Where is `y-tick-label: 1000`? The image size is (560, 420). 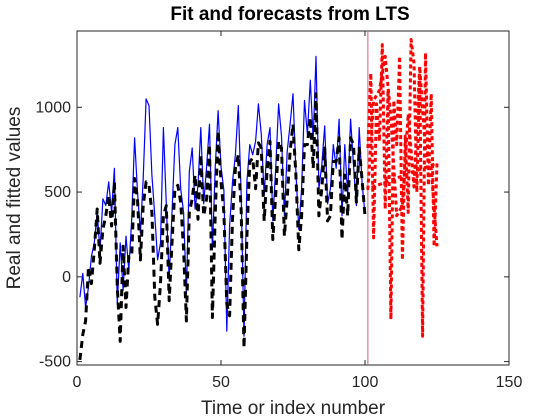 y-tick-label: 1000 is located at coordinates (53, 107).